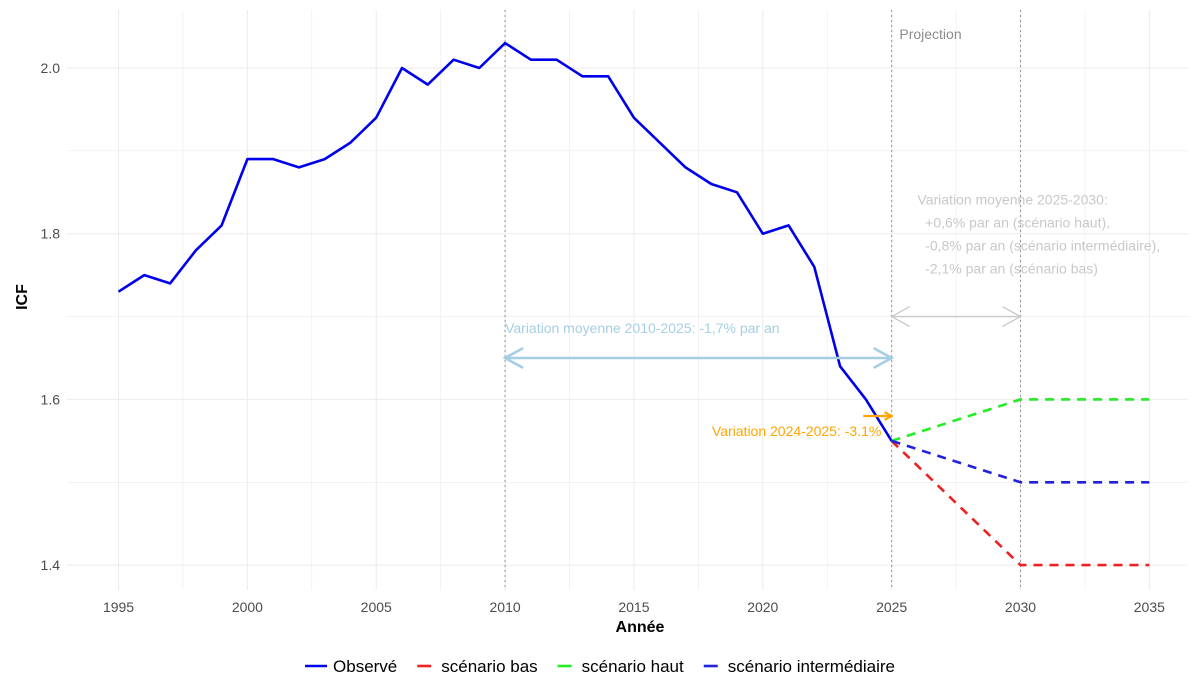 The image size is (1200, 681). Describe the element at coordinates (891, 607) in the screenshot. I see `x-tick-label: 2025` at that location.